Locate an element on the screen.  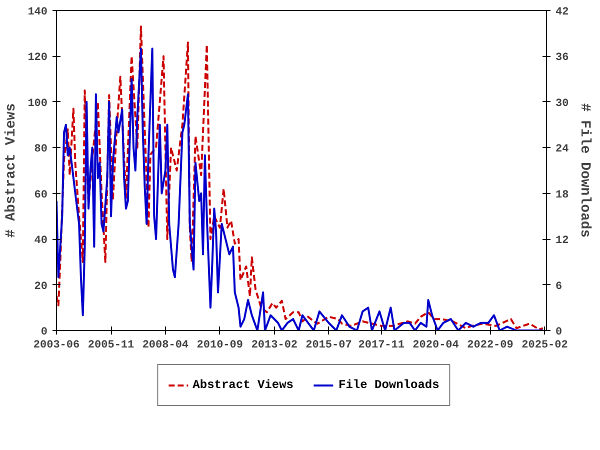
y-axis-title: # Abstract Views is located at coordinates (12, 170).